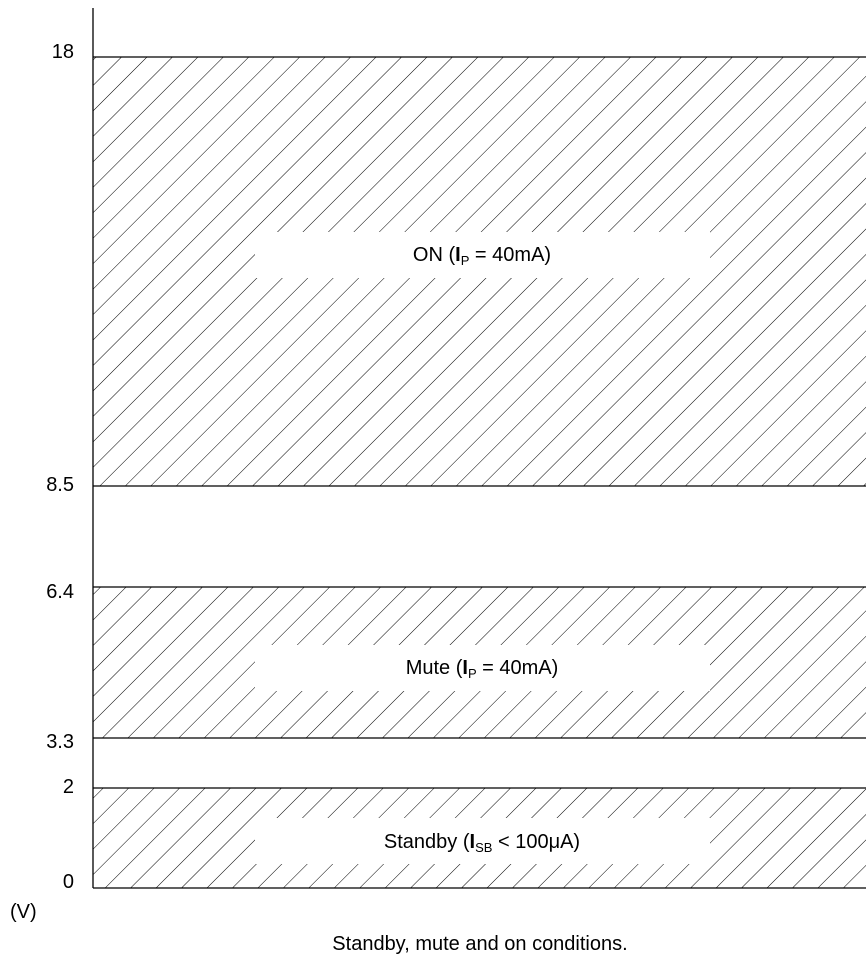 This screenshot has width=866, height=960. I want to click on unit-label: (V), so click(23, 912).